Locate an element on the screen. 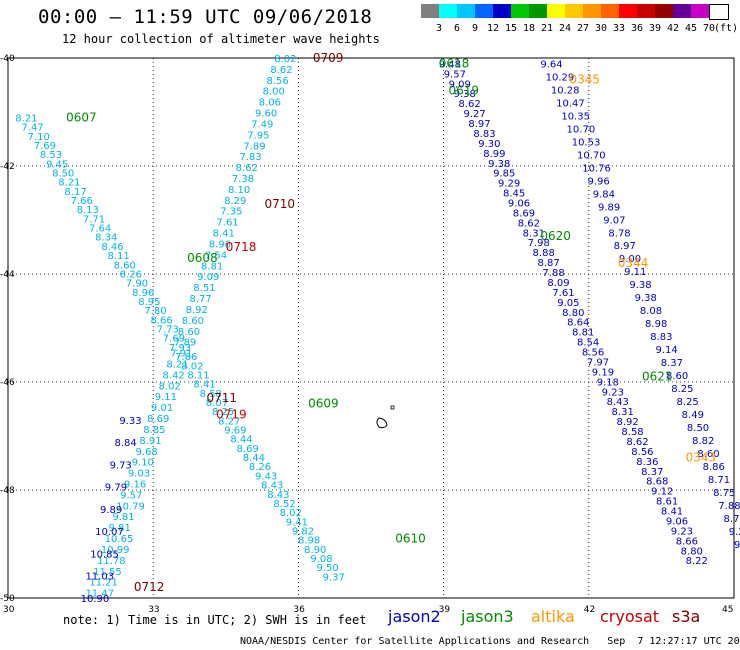  swh-value: 7.80 is located at coordinates (155, 311).